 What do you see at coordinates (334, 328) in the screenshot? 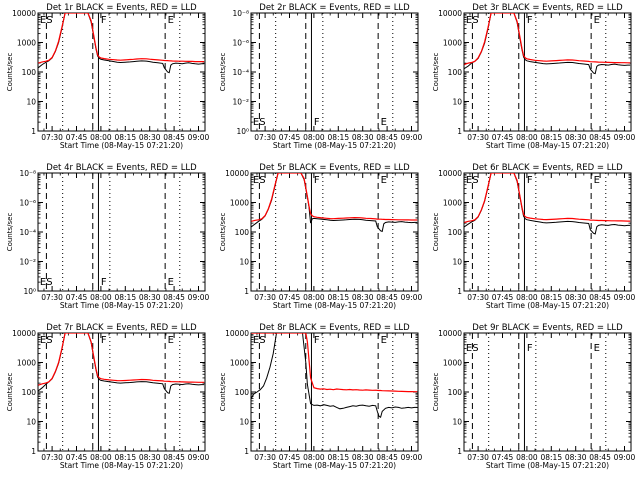
I see `chart-title: Det 8r BLACK = Events, RED = LLD` at bounding box center [334, 328].